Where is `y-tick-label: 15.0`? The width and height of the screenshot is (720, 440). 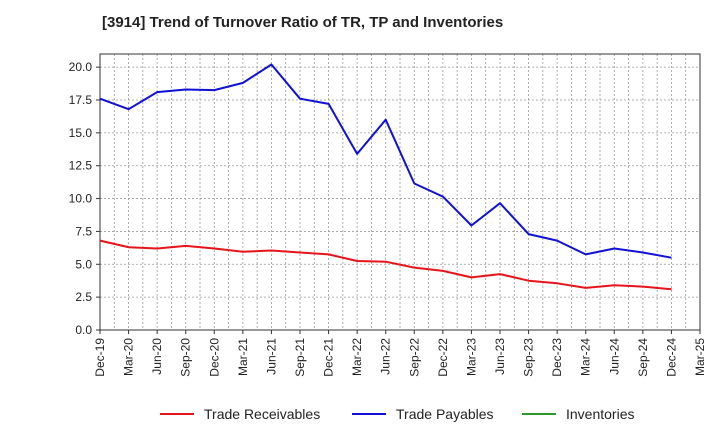 y-tick-label: 15.0 is located at coordinates (81, 133).